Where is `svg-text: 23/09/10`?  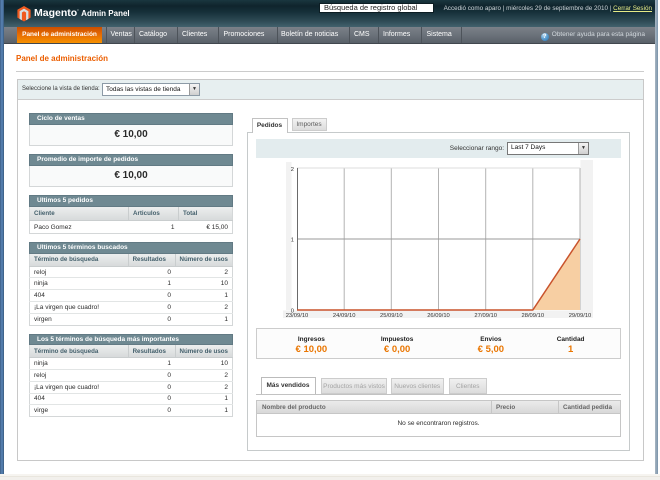
svg-text: 23/09/10 is located at coordinates (297, 315).